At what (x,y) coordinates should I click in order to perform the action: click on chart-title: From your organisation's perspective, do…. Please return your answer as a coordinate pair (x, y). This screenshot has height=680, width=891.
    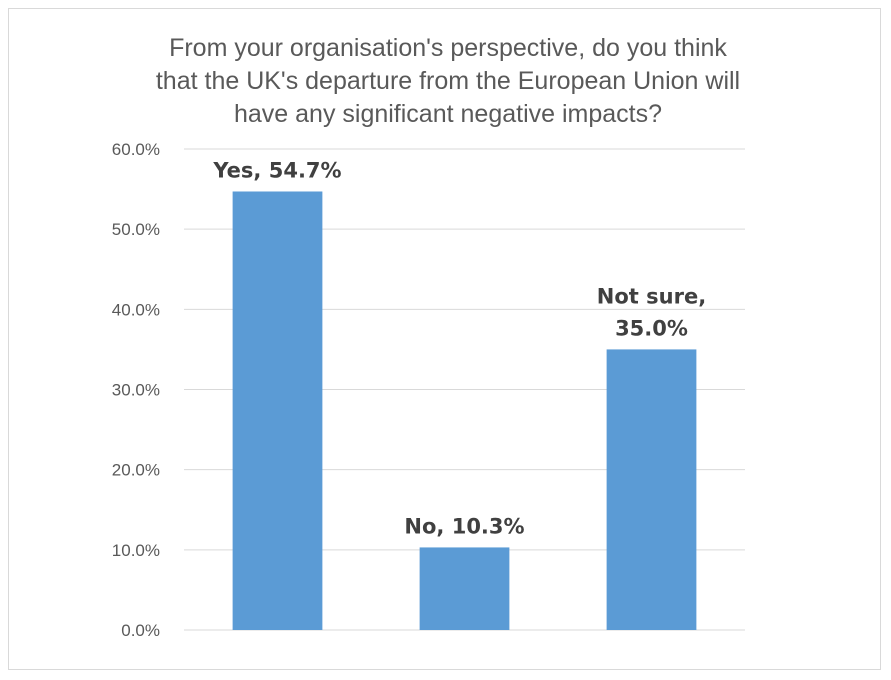
    Looking at the image, I should click on (448, 81).